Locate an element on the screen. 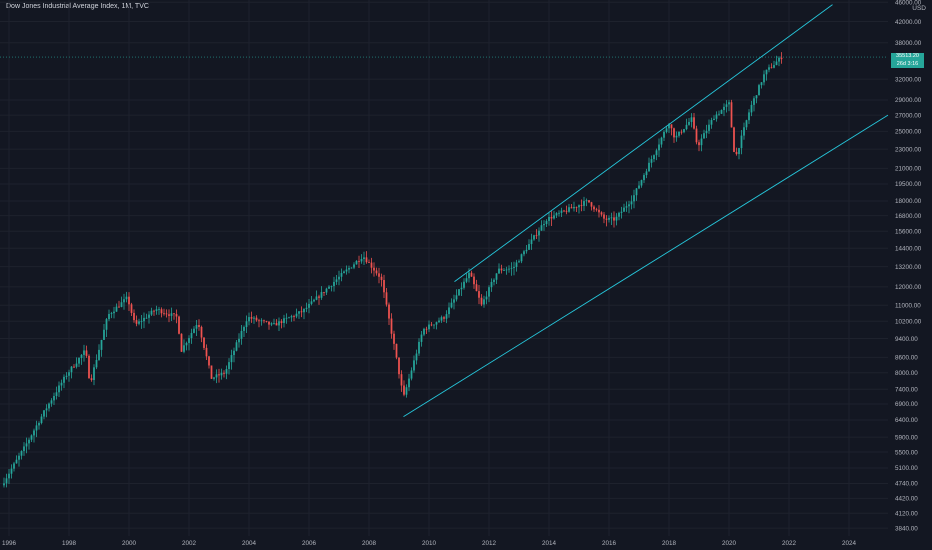 This screenshot has width=932, height=550. time-axis-label: 2000 is located at coordinates (129, 543).